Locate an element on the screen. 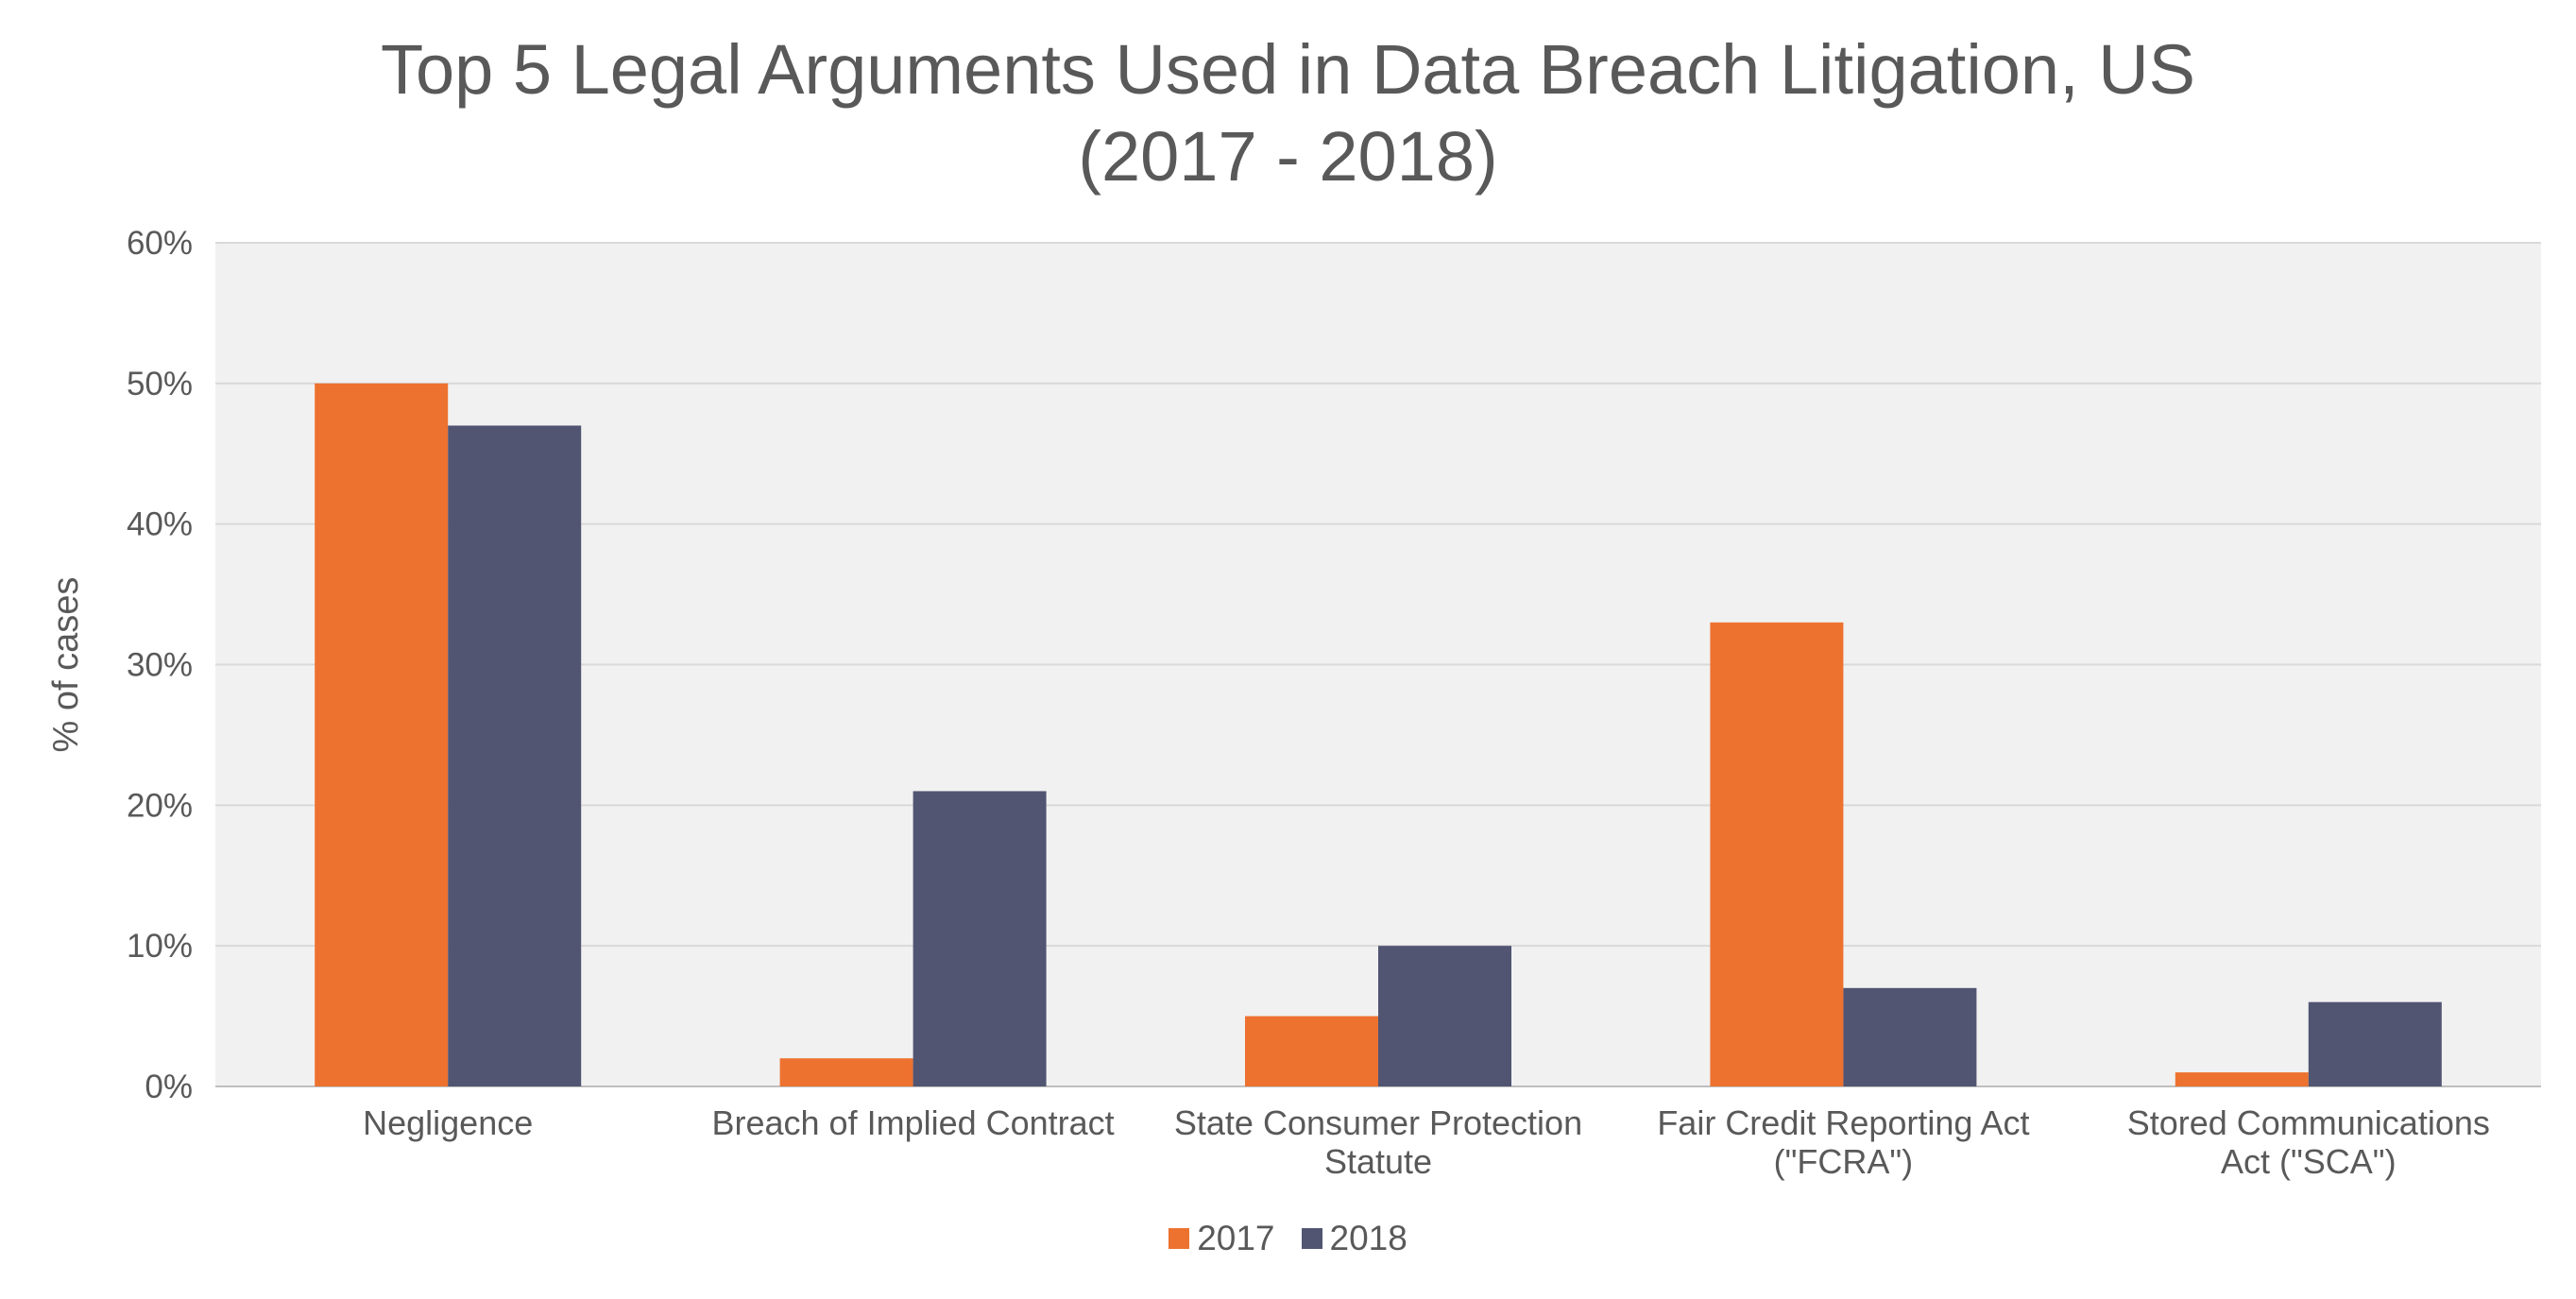  y-tick-label: 30% is located at coordinates (160, 665).